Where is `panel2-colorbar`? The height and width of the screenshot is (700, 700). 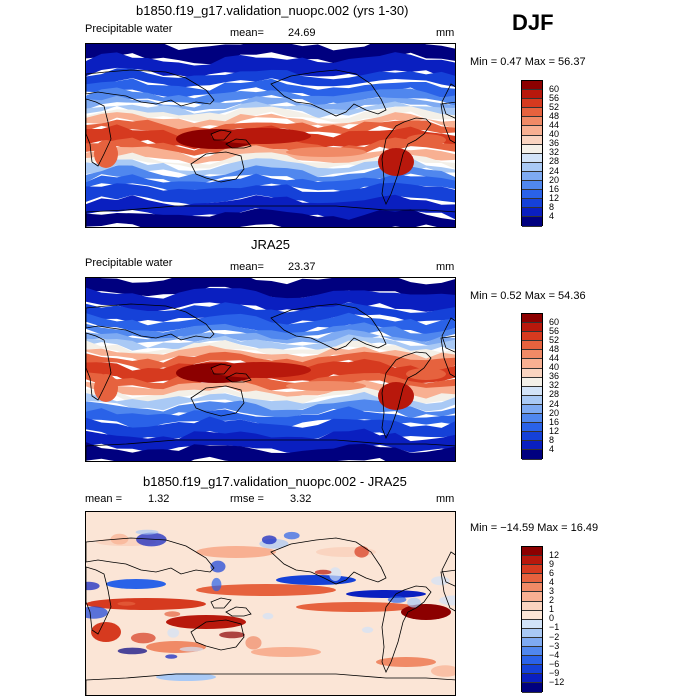
panel2-colorbar is located at coordinates (532, 386).